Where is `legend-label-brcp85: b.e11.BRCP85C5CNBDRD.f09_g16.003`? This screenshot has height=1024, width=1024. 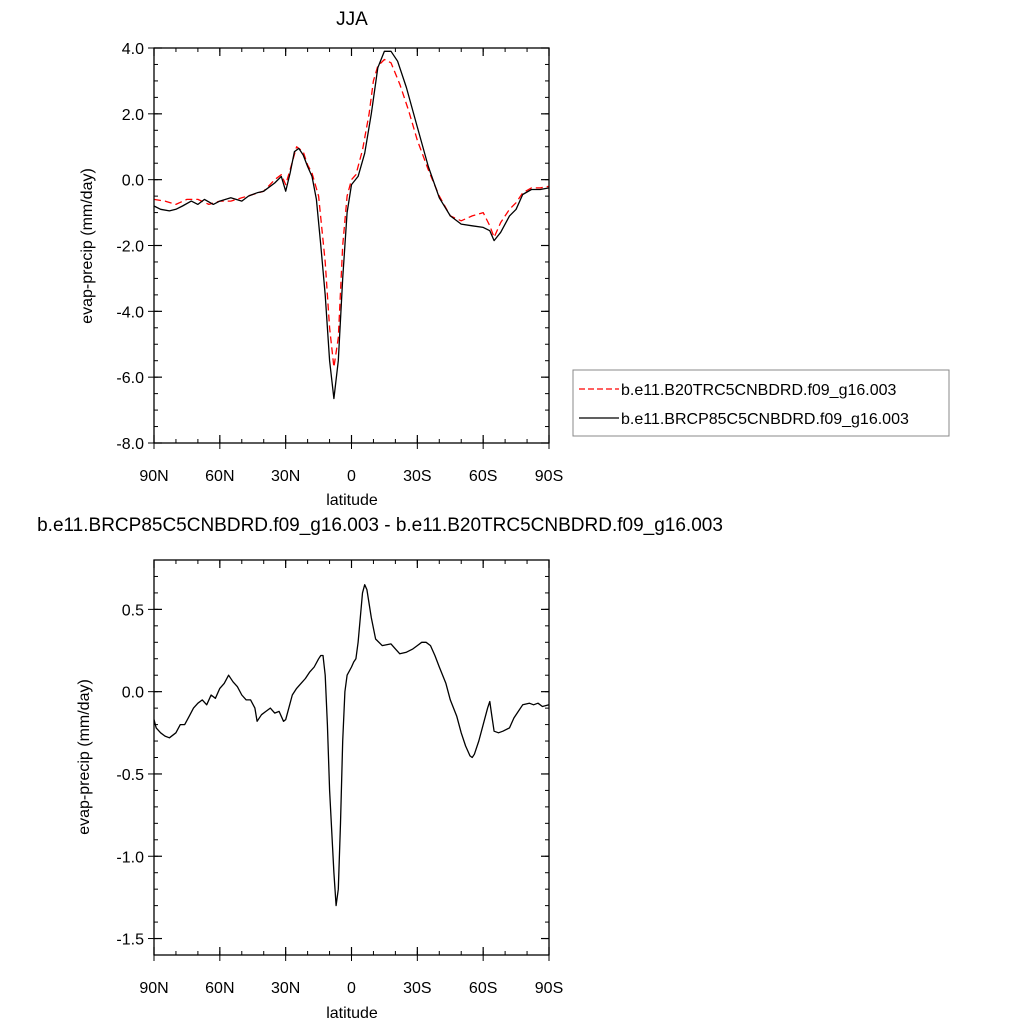 legend-label-brcp85: b.e11.BRCP85C5CNBDRD.f09_g16.003 is located at coordinates (765, 419).